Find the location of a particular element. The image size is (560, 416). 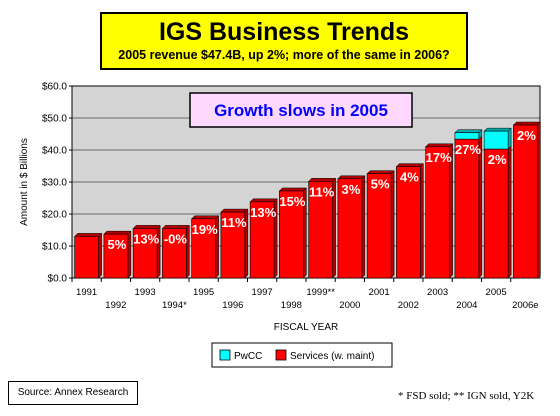

data-label: 3% is located at coordinates (350, 189).